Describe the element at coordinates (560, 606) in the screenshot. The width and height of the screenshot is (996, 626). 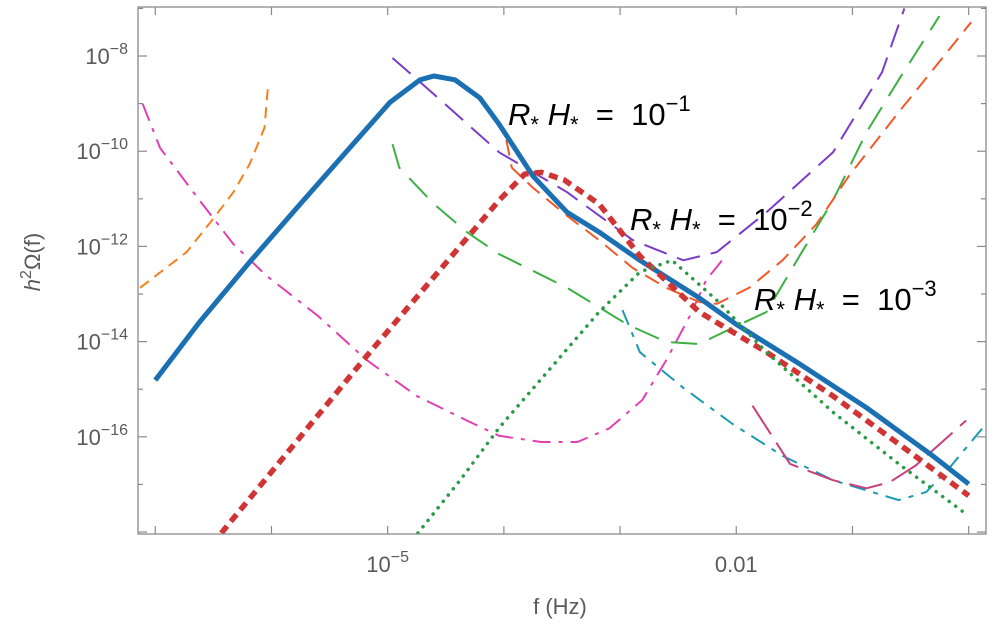
I see `x-axis-label: f (Hz)` at that location.